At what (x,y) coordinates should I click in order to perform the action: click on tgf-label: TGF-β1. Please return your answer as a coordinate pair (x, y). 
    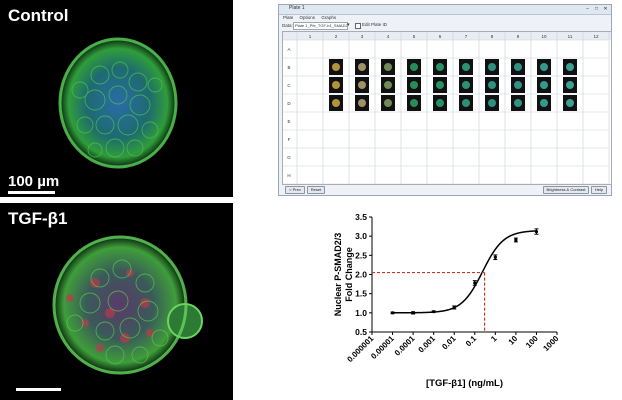
    Looking at the image, I should click on (38, 218).